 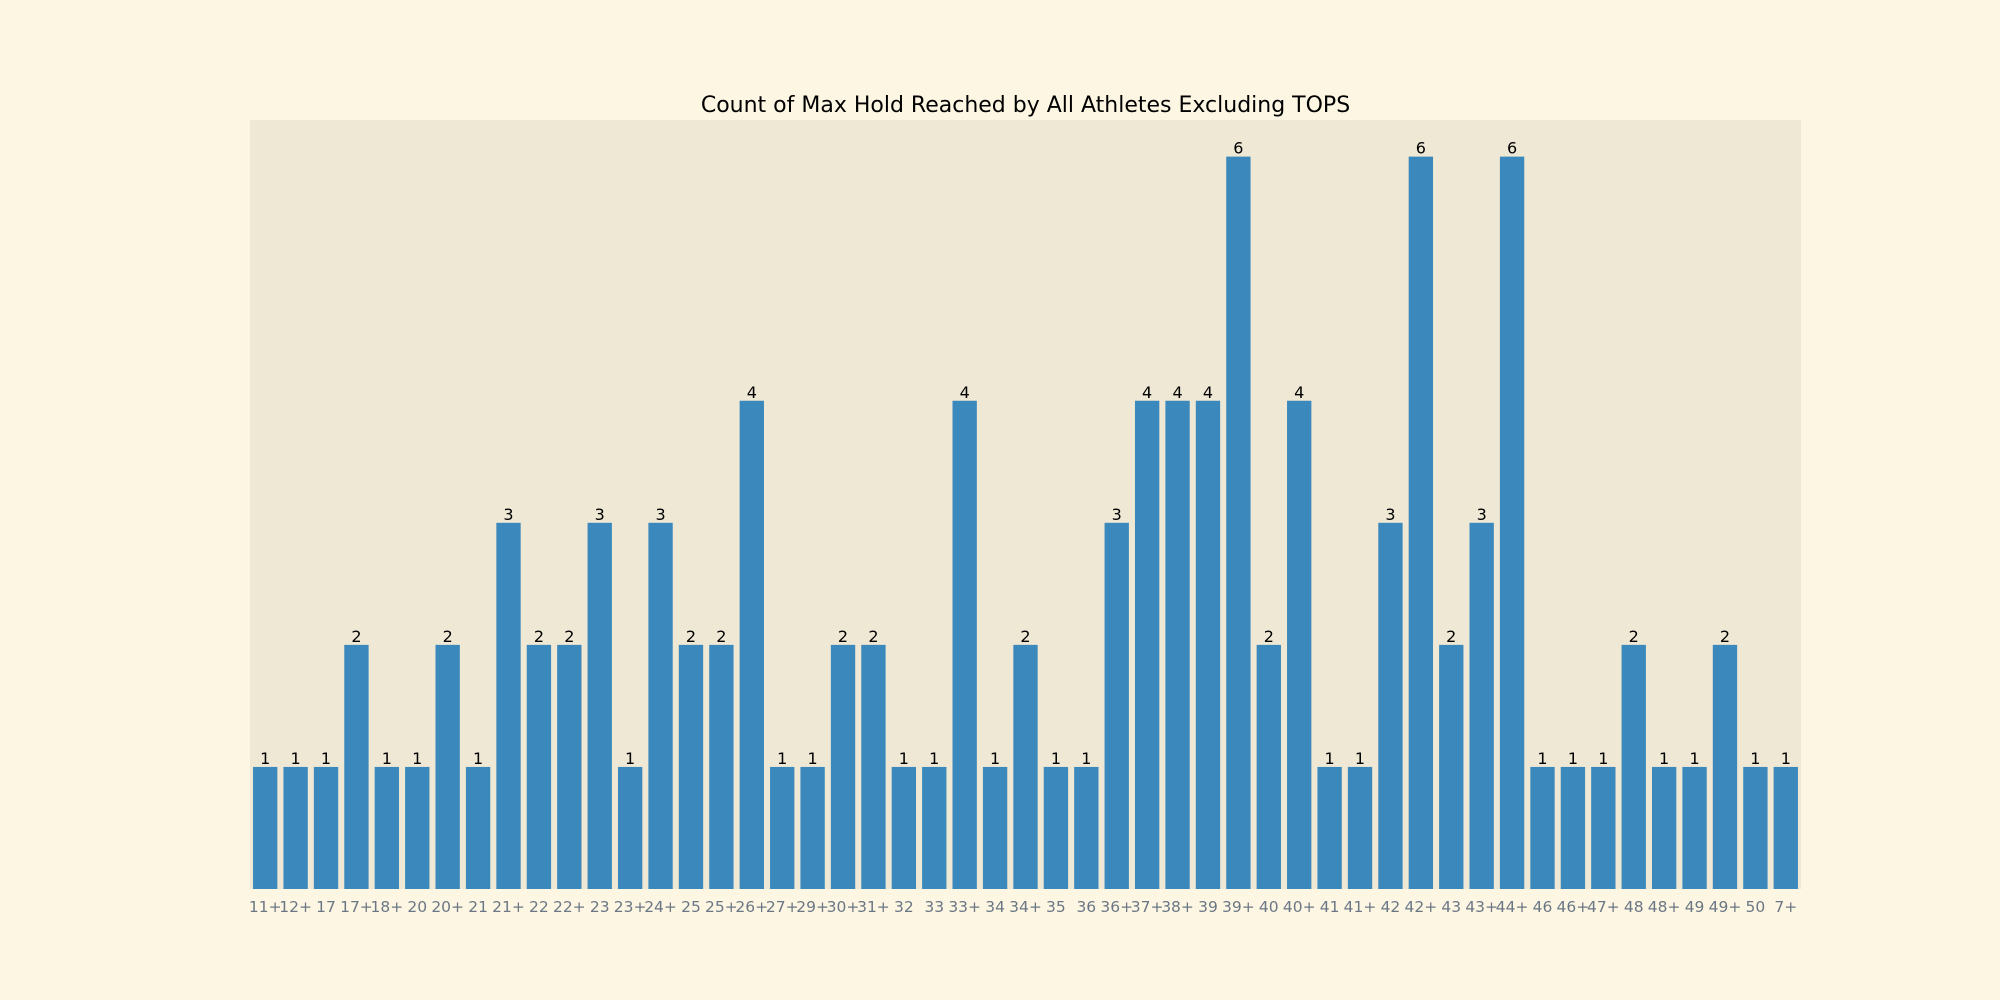 What do you see at coordinates (478, 907) in the screenshot?
I see `x-tick-label: 21` at bounding box center [478, 907].